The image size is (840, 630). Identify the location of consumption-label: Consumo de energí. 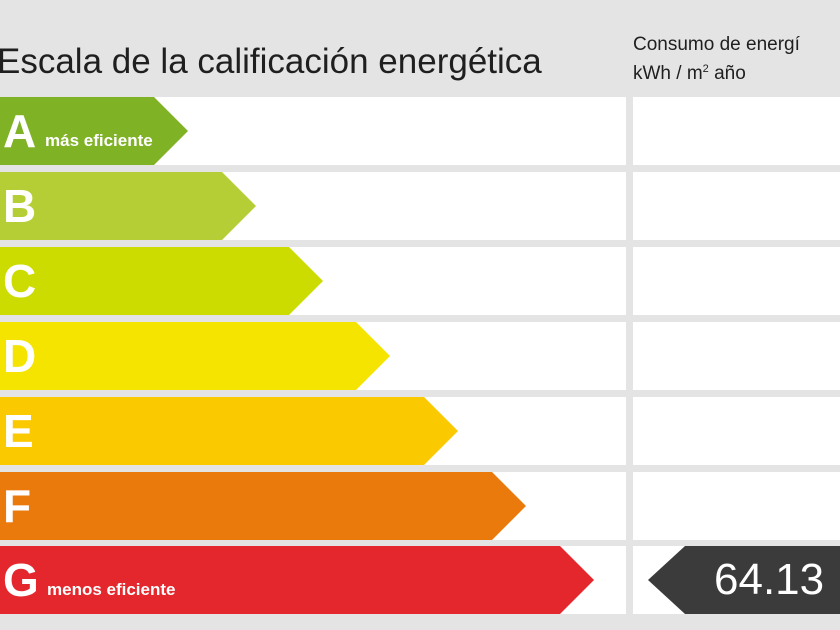
(716, 44).